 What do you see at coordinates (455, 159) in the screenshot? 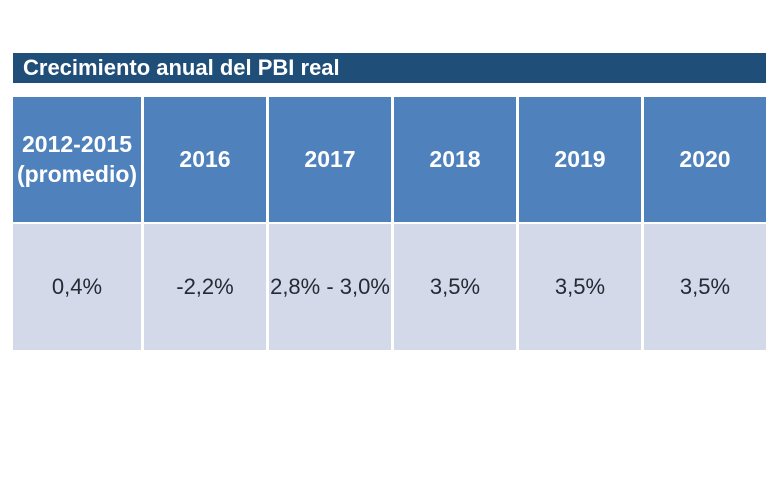
I see `header-cell-2018: 2018` at bounding box center [455, 159].